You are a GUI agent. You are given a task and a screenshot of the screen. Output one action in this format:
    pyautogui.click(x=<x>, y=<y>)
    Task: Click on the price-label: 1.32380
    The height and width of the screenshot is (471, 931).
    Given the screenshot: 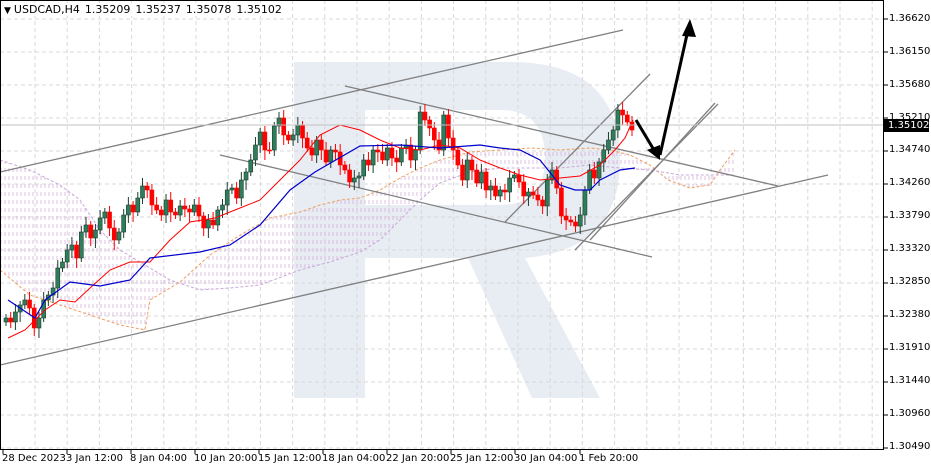 What is the action you would take?
    pyautogui.click(x=910, y=314)
    